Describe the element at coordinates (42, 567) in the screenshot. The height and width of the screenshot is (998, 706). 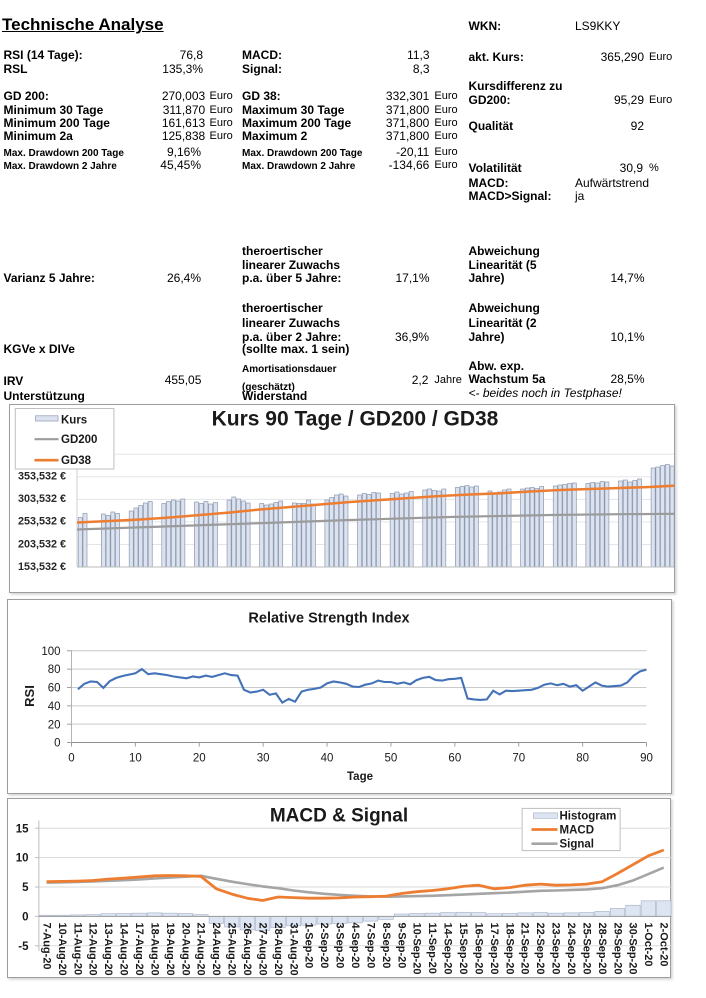
I see `svg-text: 153,532 €` at that location.